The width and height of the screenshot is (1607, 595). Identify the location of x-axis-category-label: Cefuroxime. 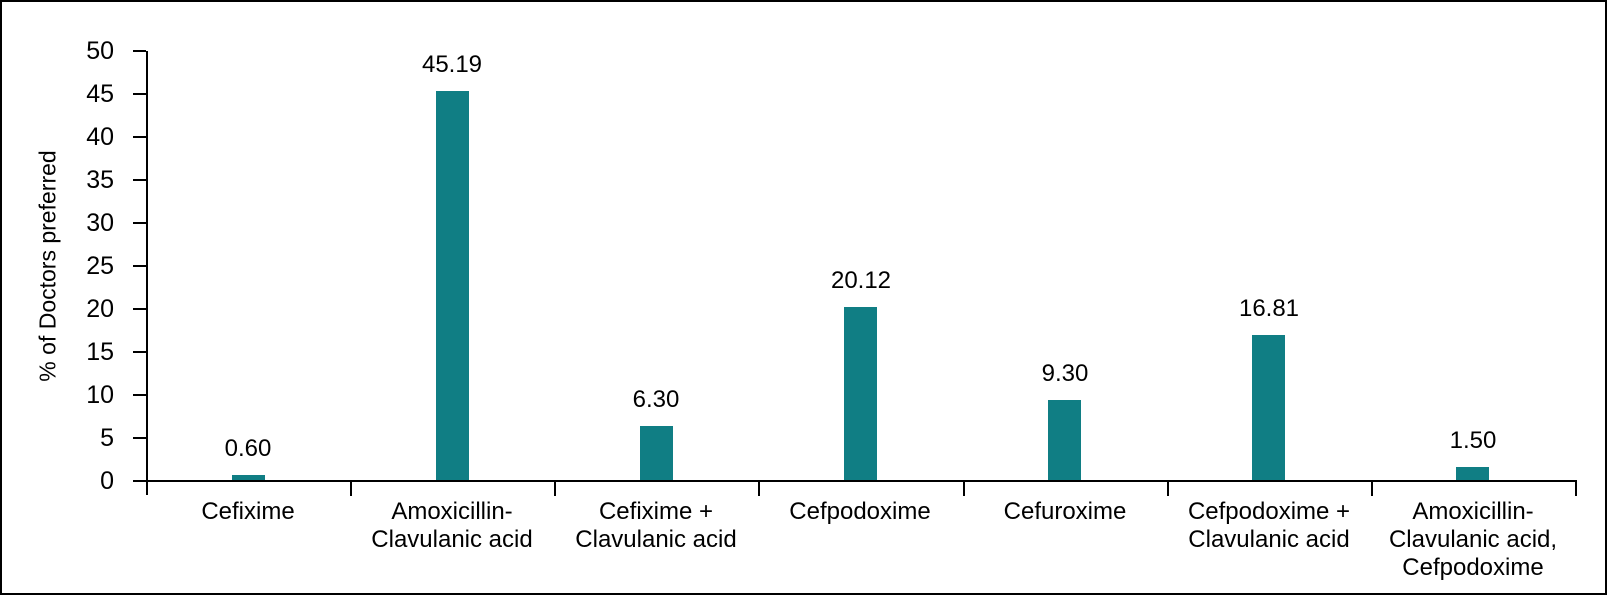
(1065, 511).